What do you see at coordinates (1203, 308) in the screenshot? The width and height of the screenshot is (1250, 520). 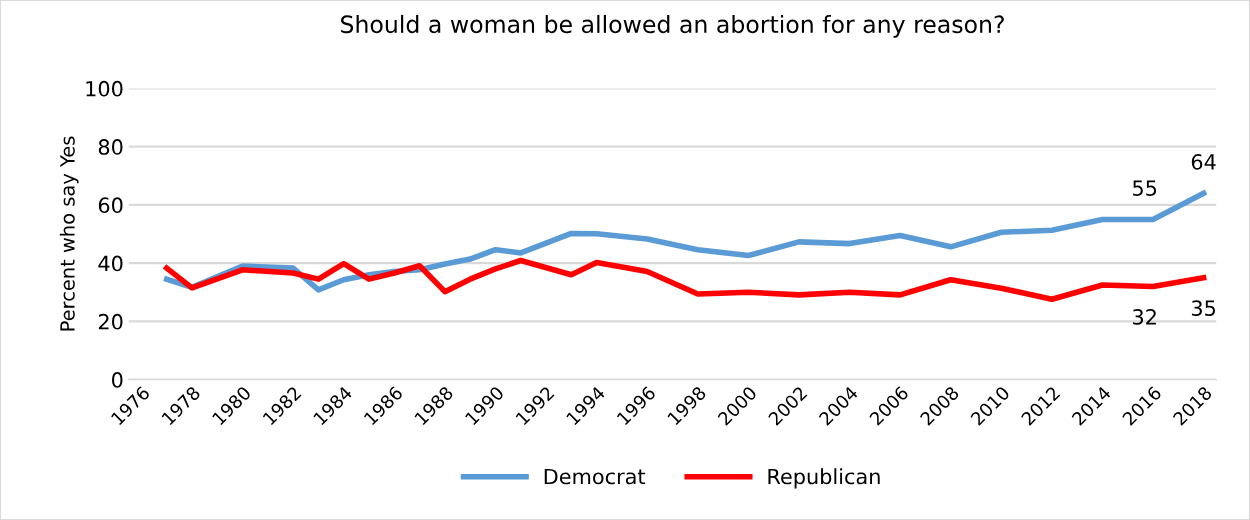 I see `data-label: 35` at bounding box center [1203, 308].